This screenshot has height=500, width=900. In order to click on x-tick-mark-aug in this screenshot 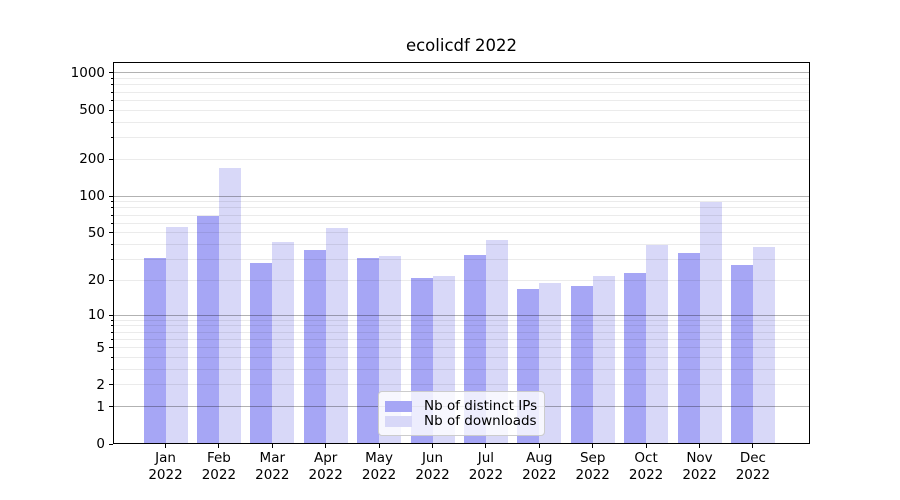, I will do `click(539, 446)`.